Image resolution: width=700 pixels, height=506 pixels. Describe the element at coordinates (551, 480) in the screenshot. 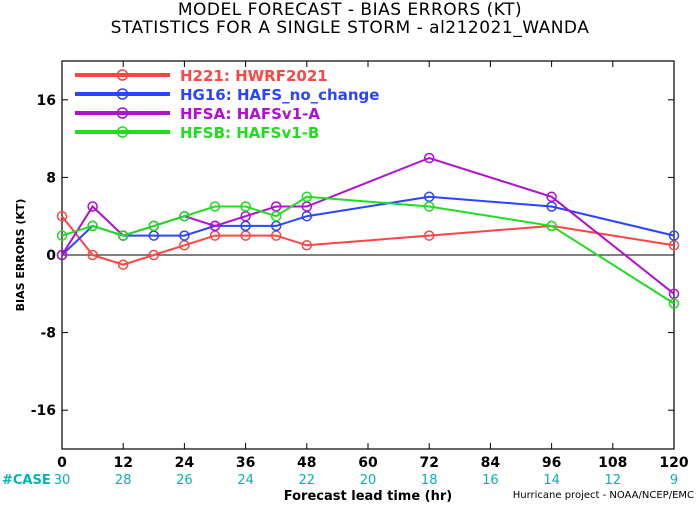

I see `case-count: 14` at that location.